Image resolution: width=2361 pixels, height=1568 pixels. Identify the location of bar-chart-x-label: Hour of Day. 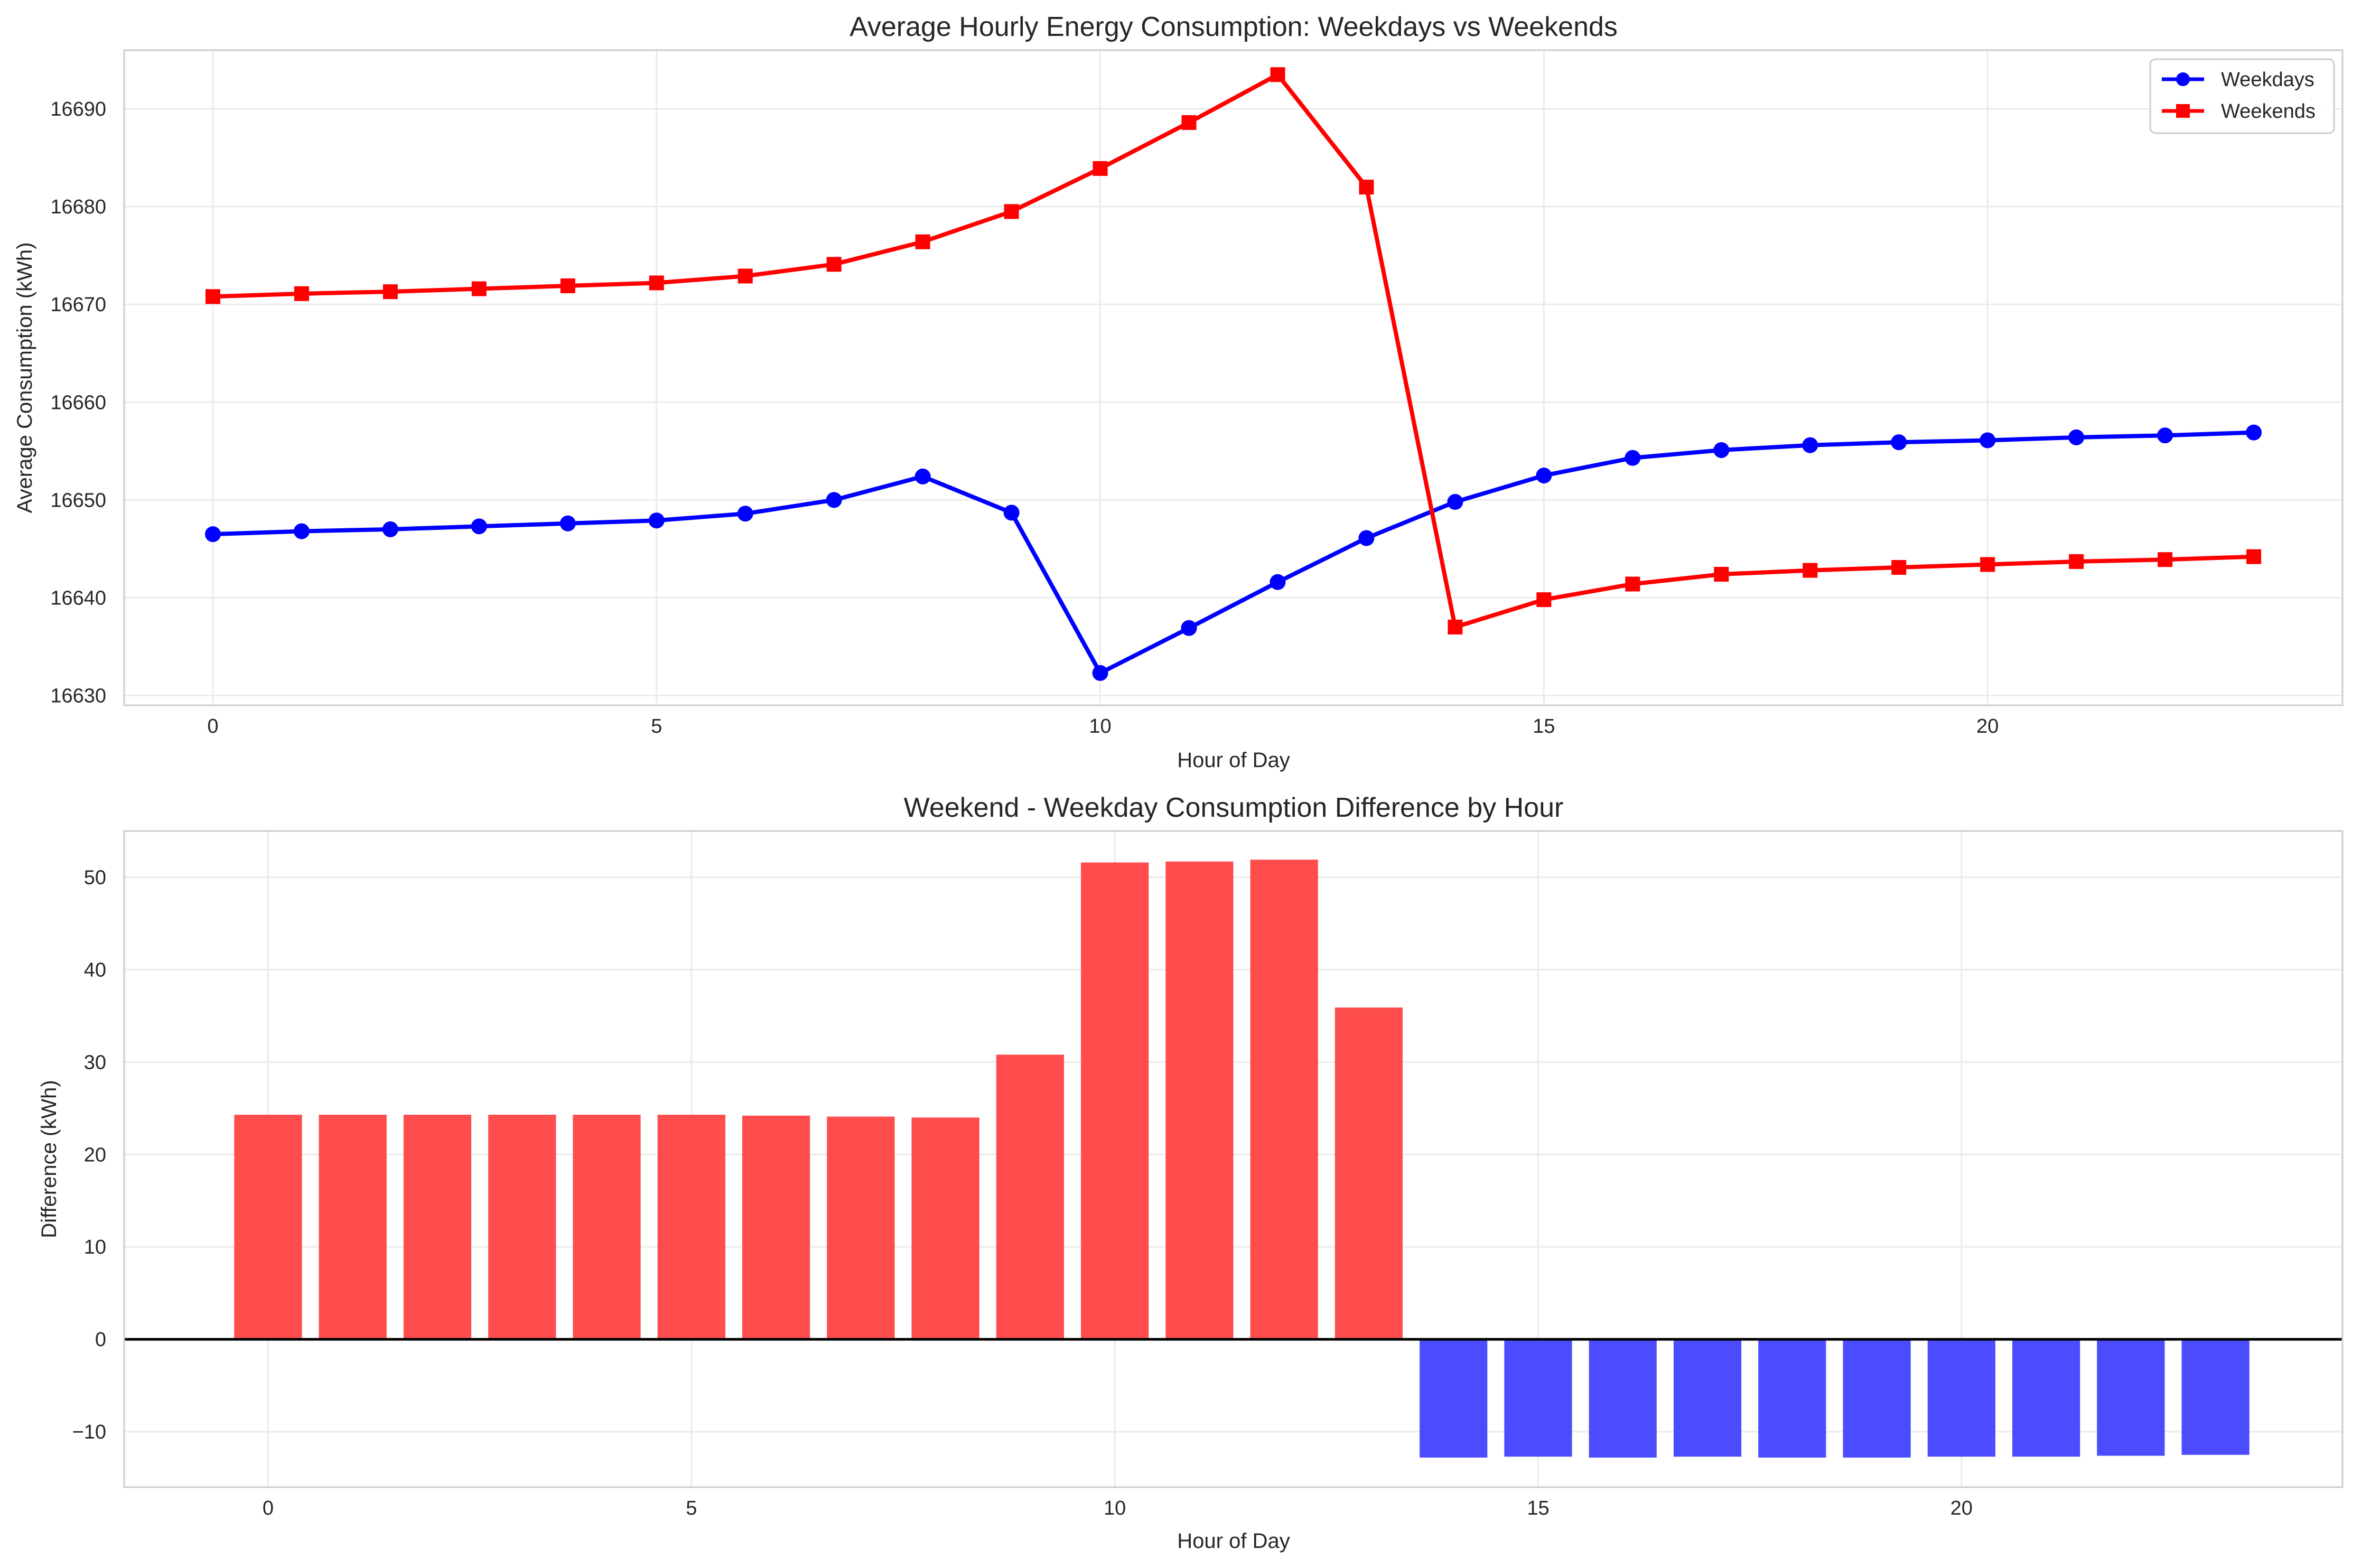
(1233, 1541).